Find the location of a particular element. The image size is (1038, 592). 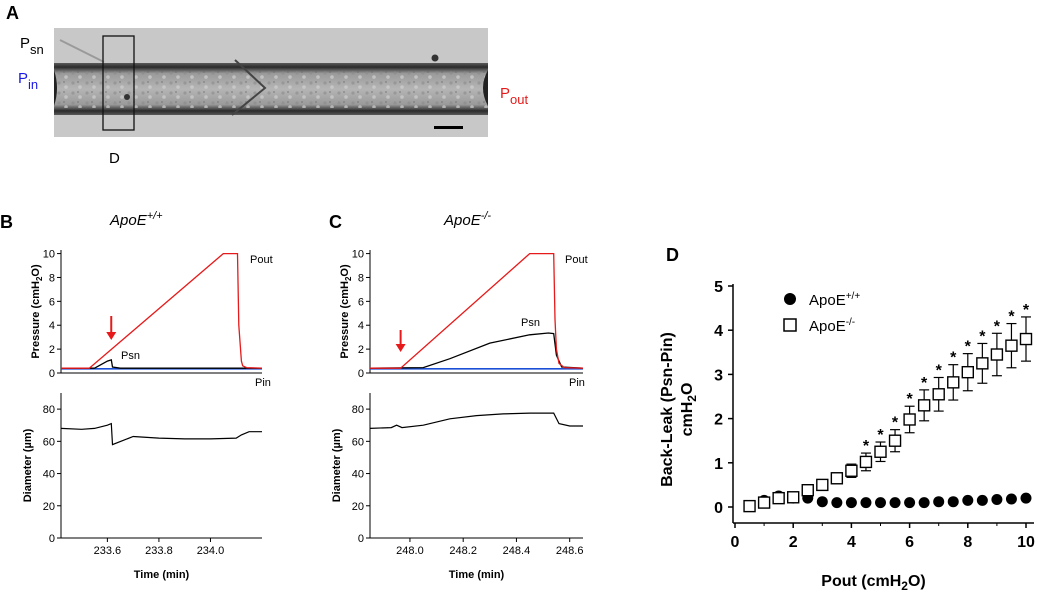

x-tick-label: 234.0 is located at coordinates (211, 551).